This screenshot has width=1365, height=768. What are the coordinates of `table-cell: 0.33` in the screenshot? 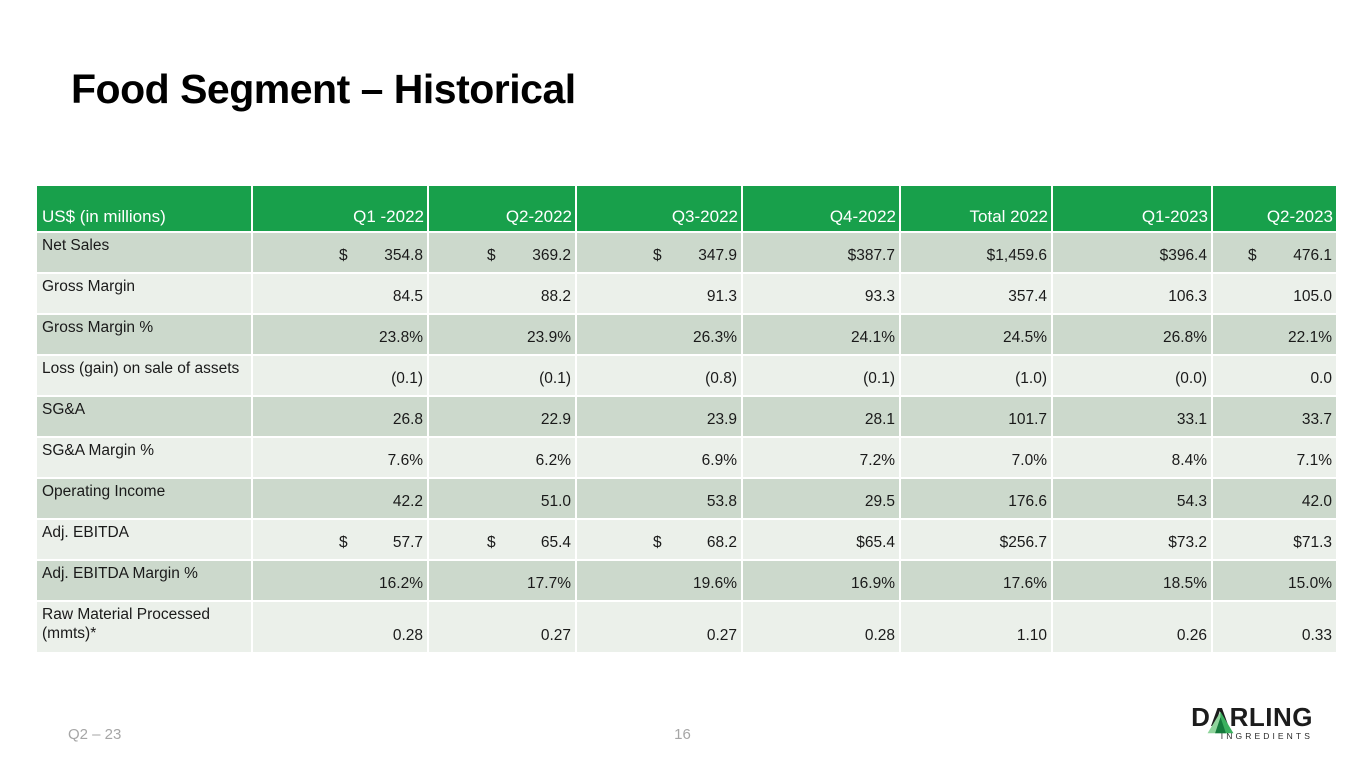 It's located at (1274, 627).